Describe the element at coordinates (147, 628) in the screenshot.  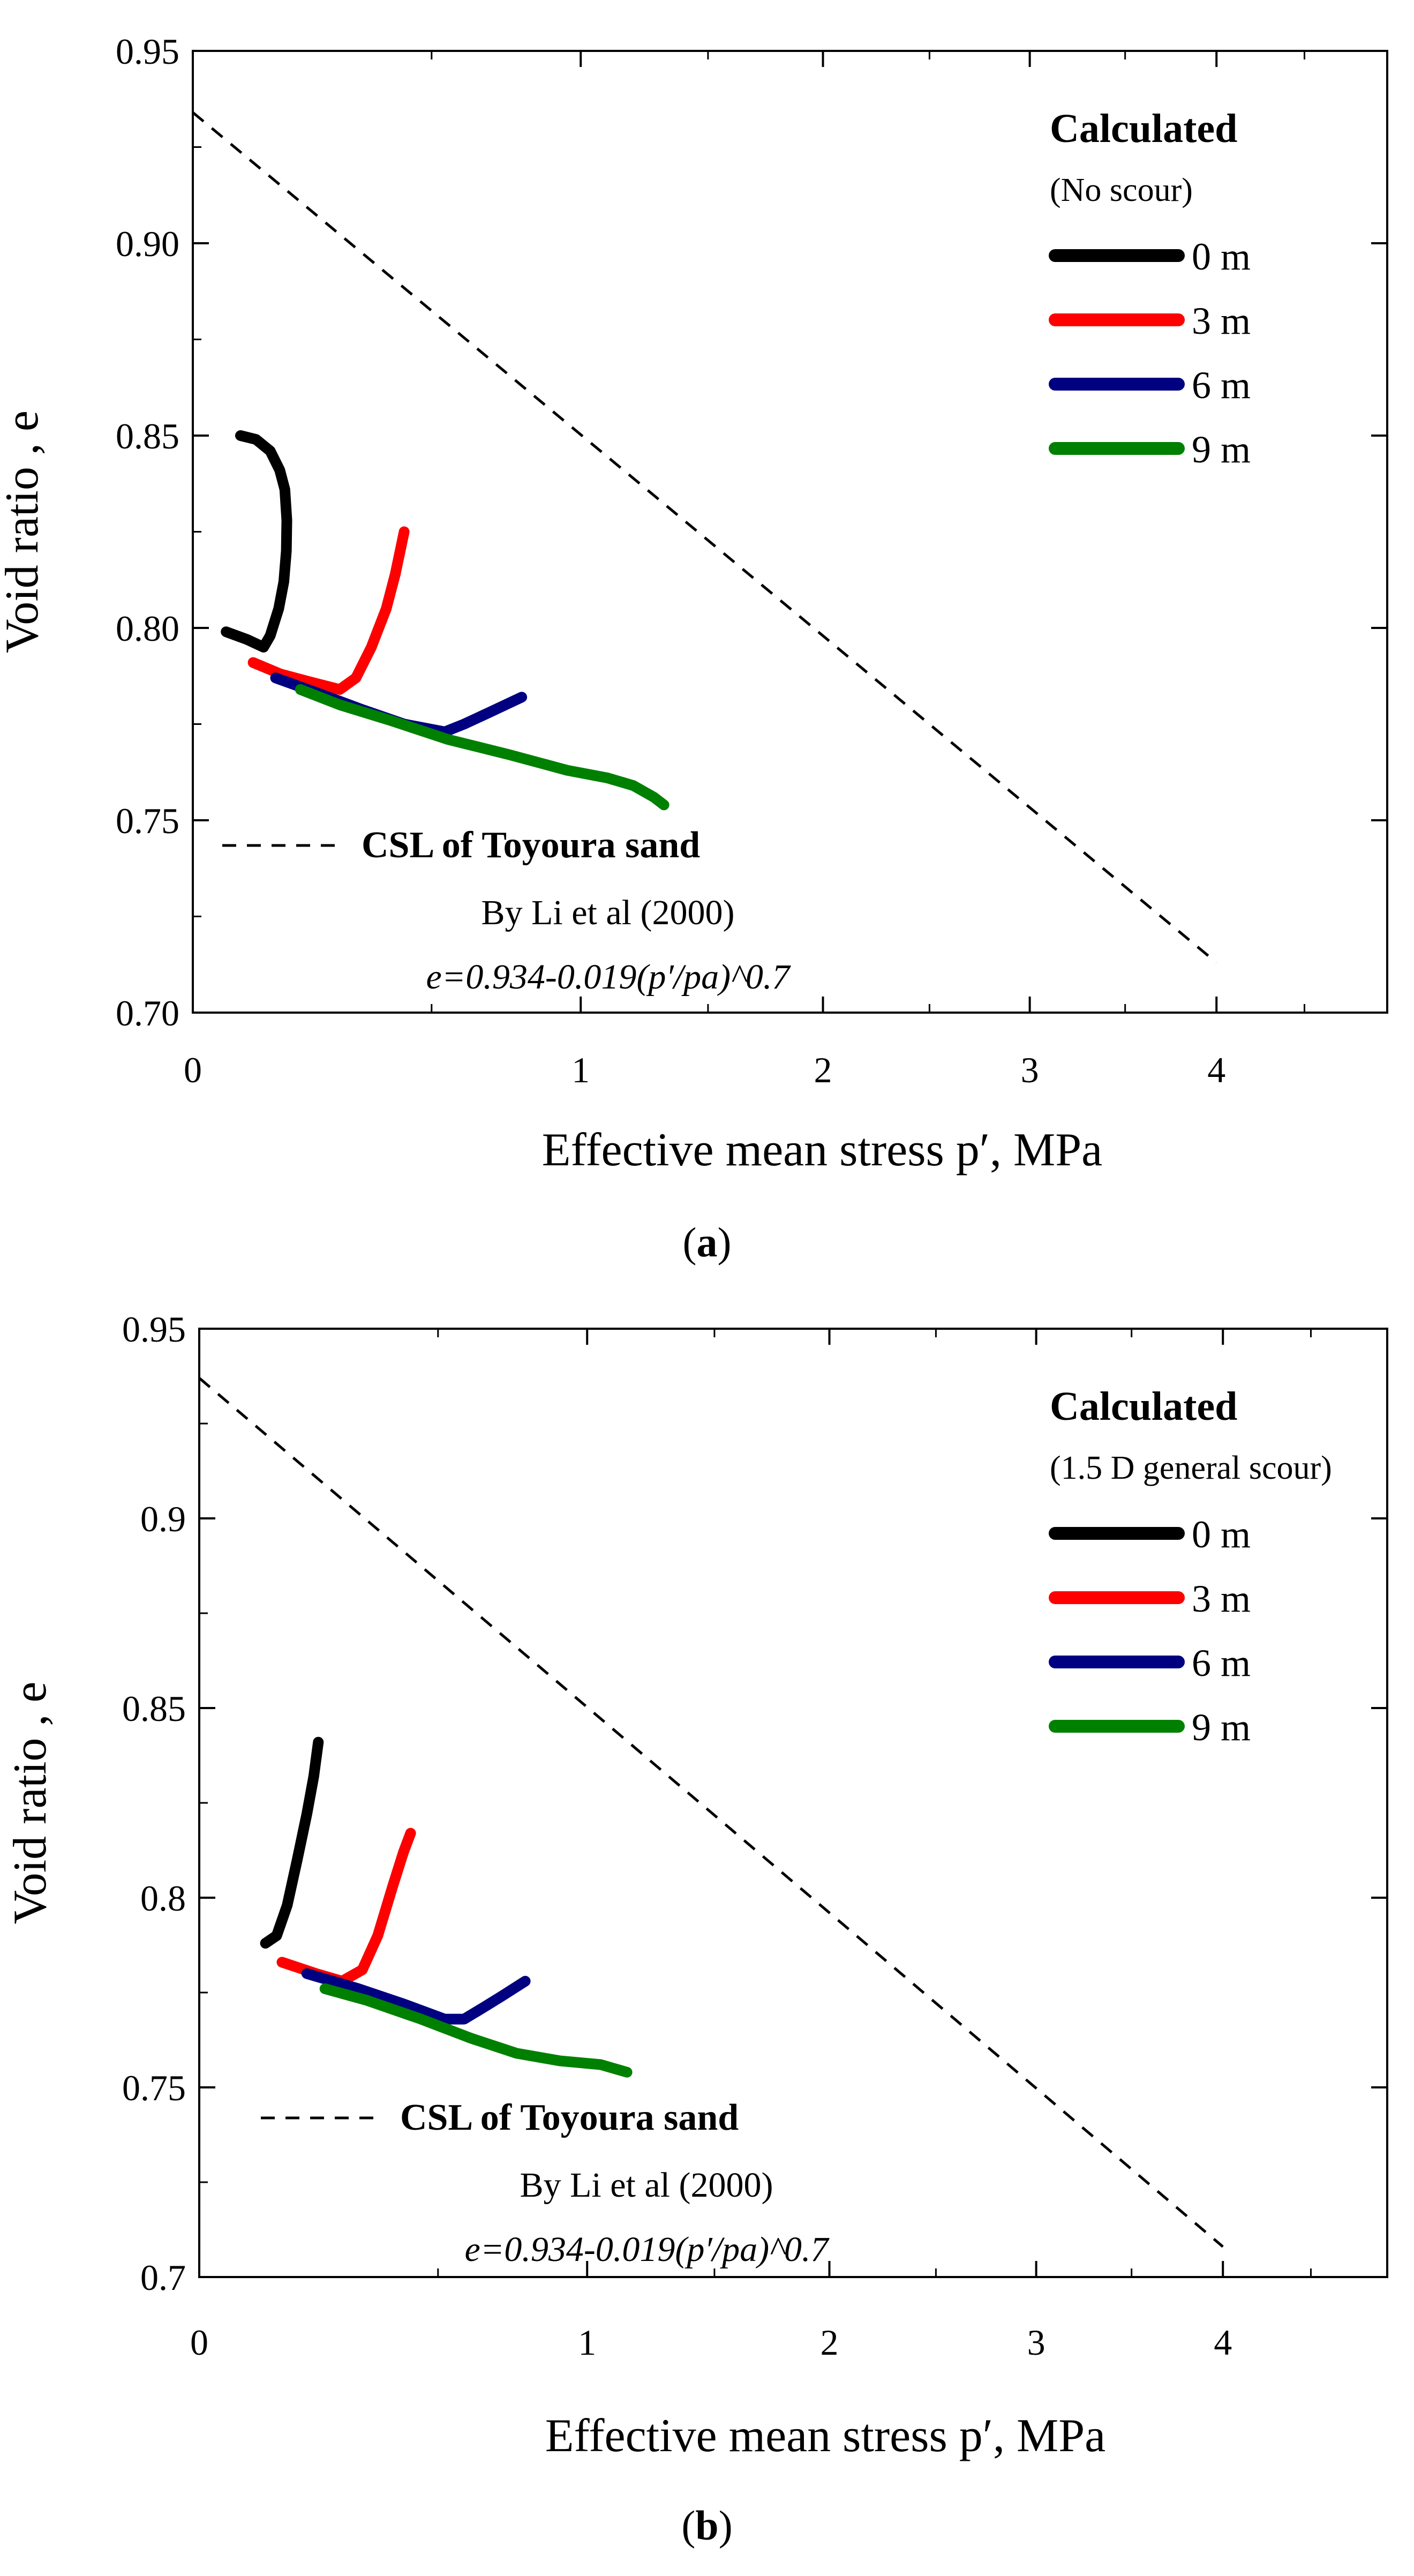
I see `y-tick-label: 0.80` at that location.